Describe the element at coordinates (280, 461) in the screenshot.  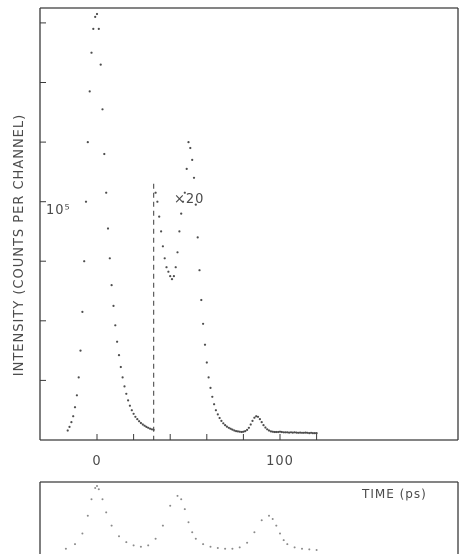
I see `x-tick-label-100: 100` at that location.